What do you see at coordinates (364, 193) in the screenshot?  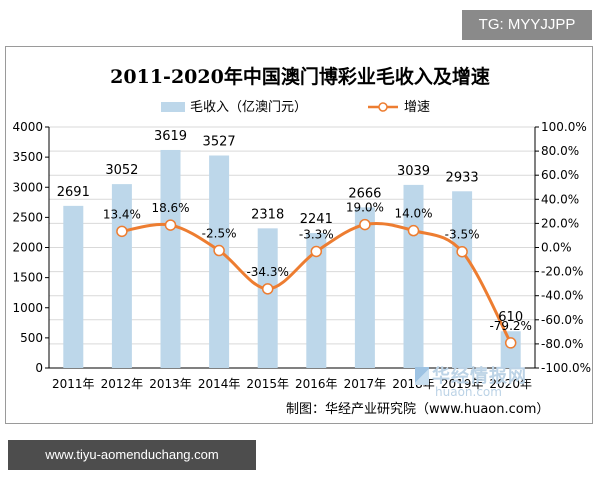 I see `bar-data-label: 2666` at bounding box center [364, 193].